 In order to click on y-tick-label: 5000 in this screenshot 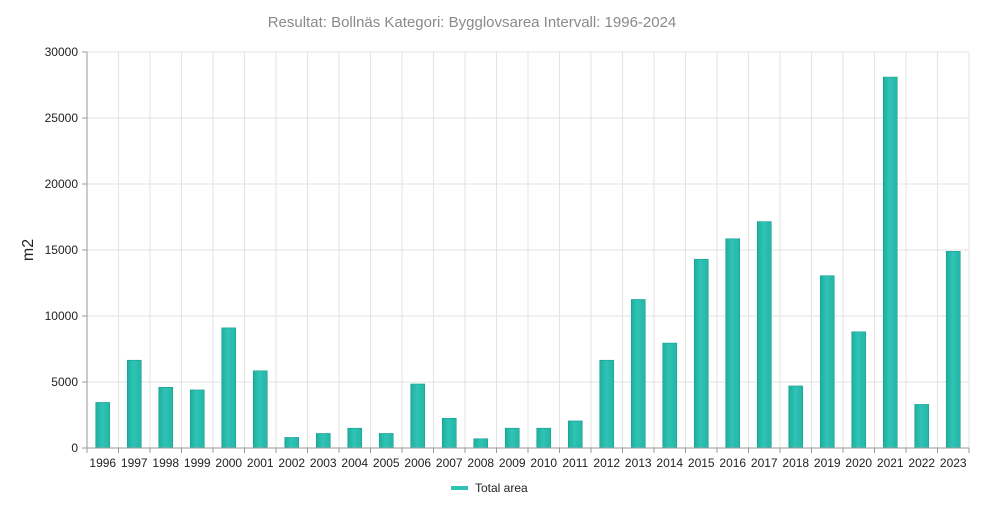, I will do `click(64, 382)`.